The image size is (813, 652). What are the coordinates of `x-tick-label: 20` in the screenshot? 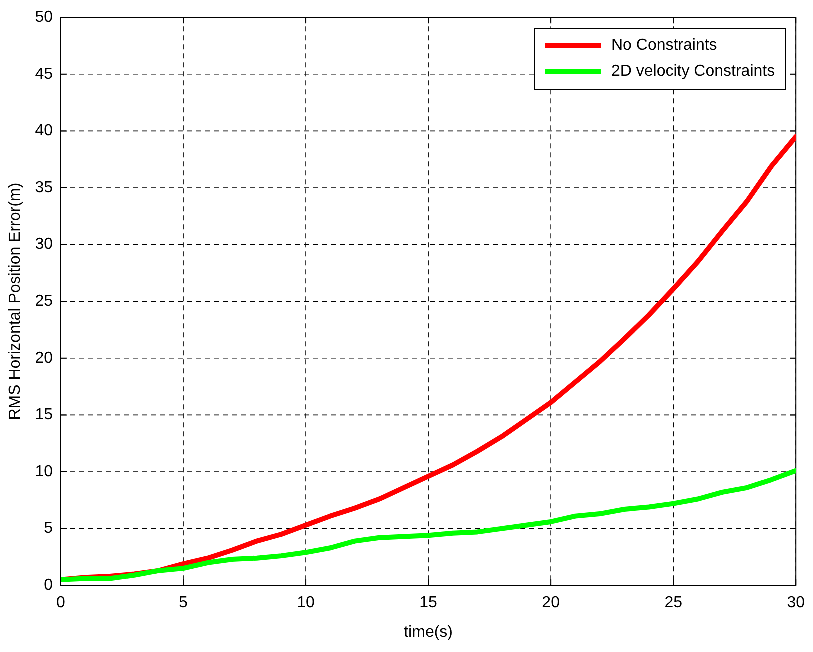 It's located at (551, 603).